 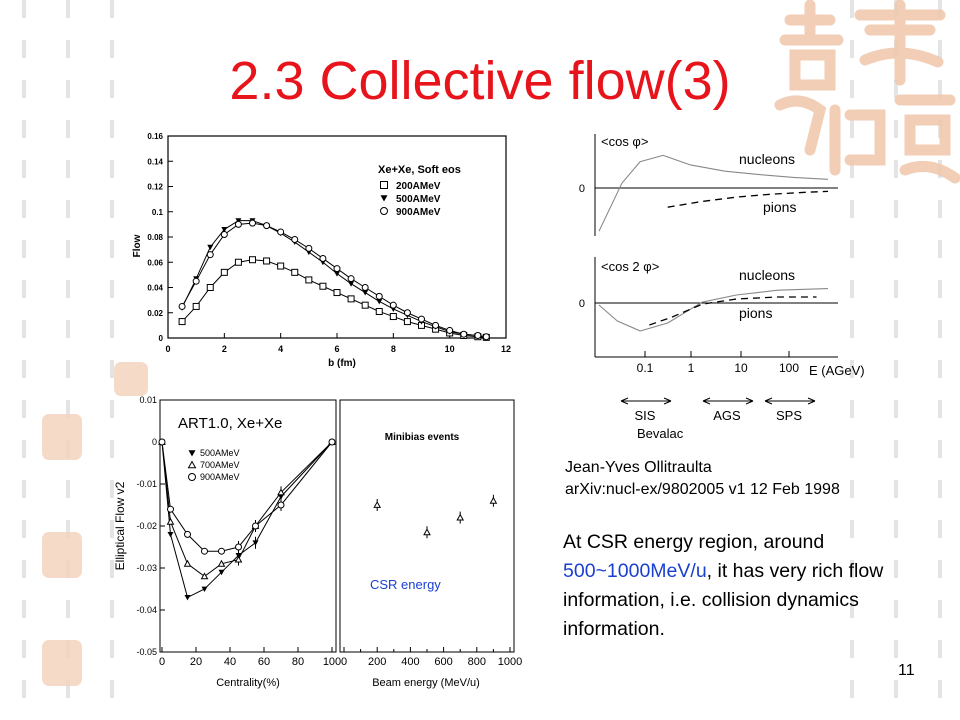 I want to click on x-tick-label: 80, so click(x=298, y=662).